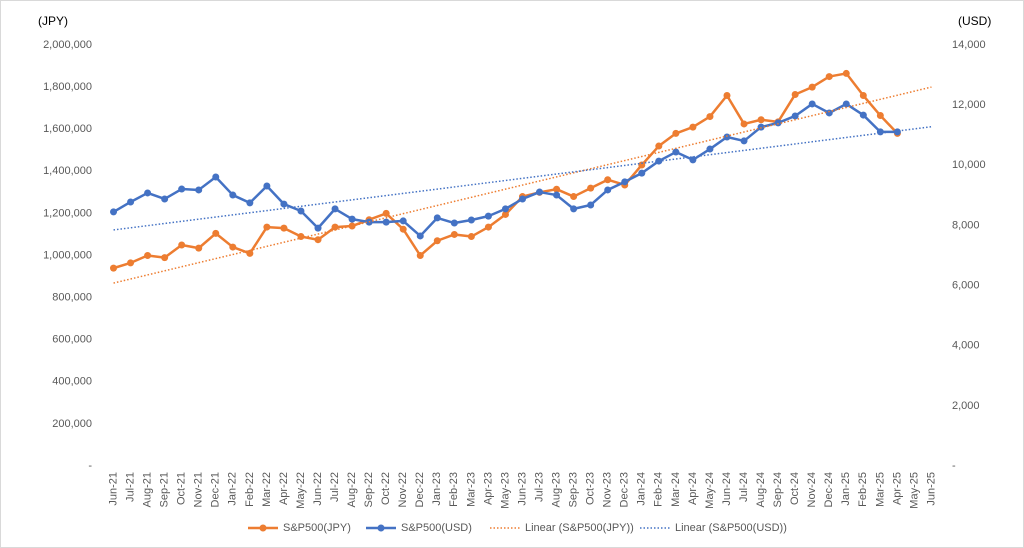 The width and height of the screenshot is (1024, 548). I want to click on y-tick-label: 1,600,000, so click(67, 129).